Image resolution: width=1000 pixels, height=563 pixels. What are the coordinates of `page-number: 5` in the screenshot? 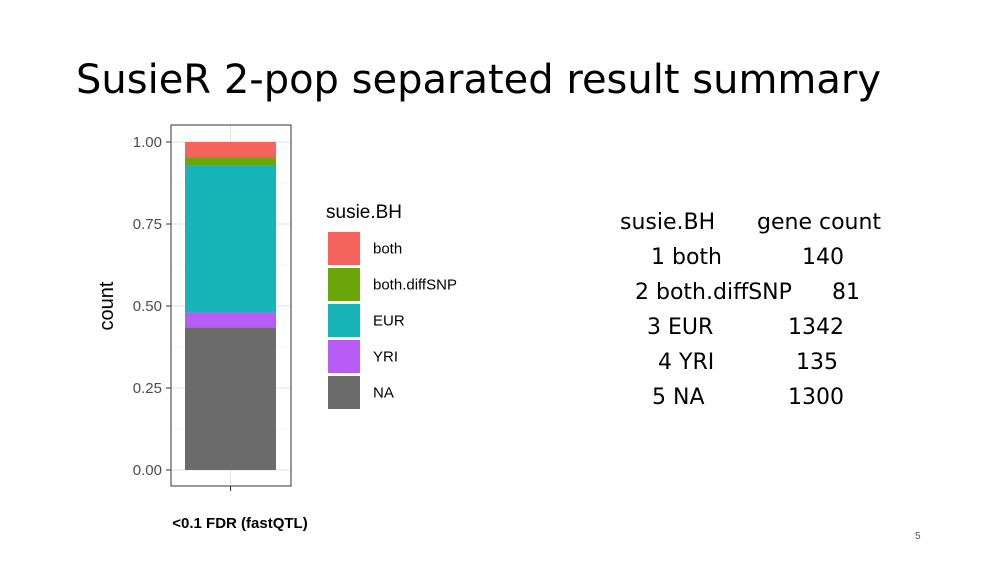 It's located at (918, 536).